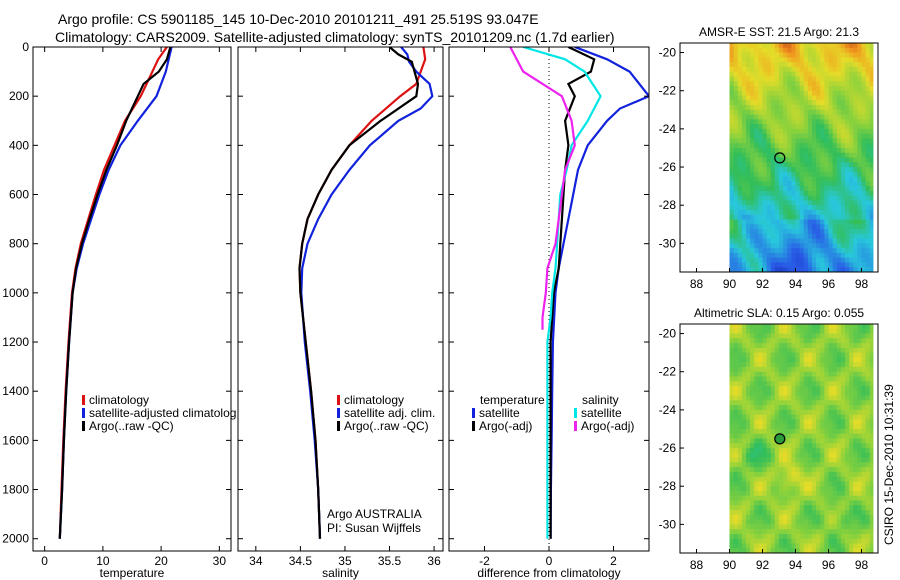 Image resolution: width=900 pixels, height=580 pixels. Describe the element at coordinates (301, 561) in the screenshot. I see `x-tick-label: 34.5` at that location.